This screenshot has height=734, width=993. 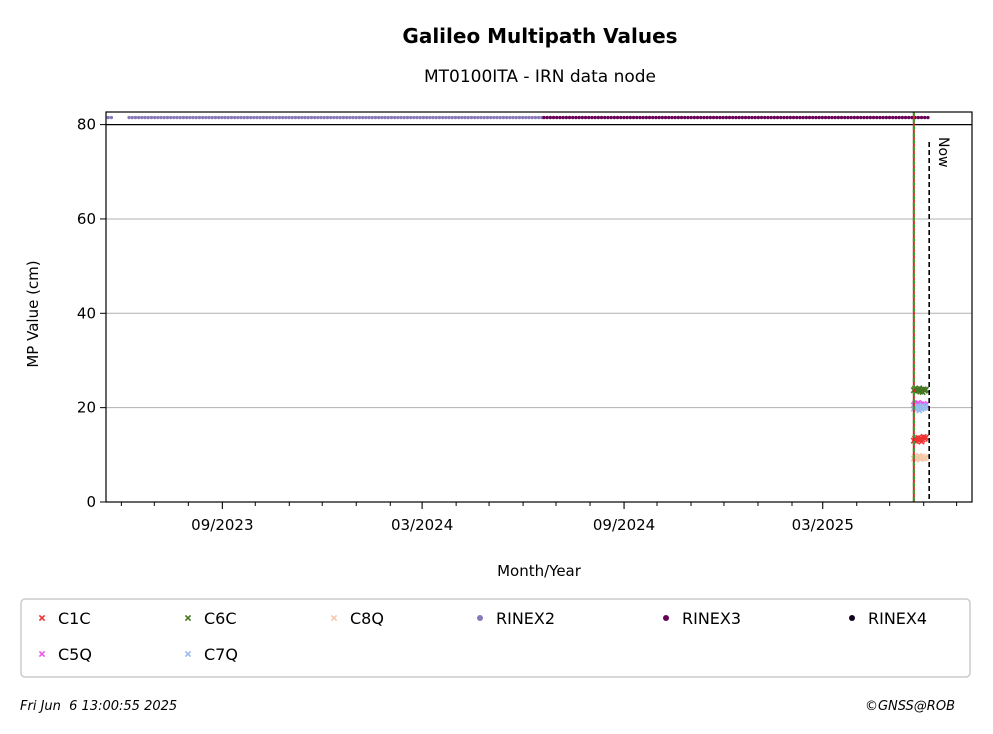 I want to click on chart-title: Galileo Multipath Values, so click(x=539, y=36).